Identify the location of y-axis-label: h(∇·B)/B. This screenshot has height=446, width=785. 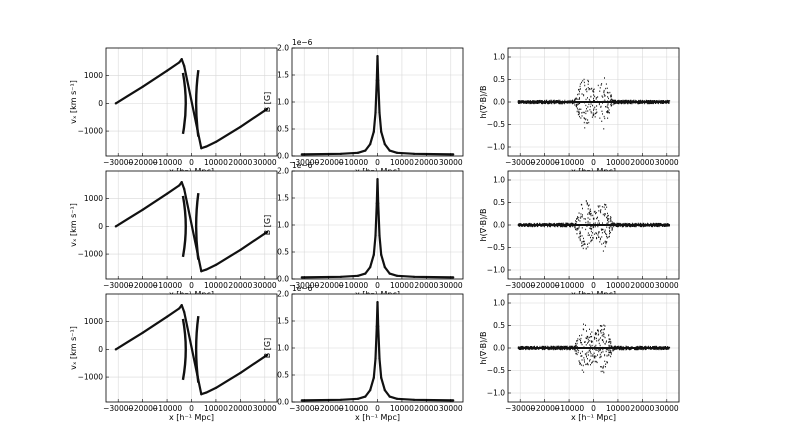
(483, 225).